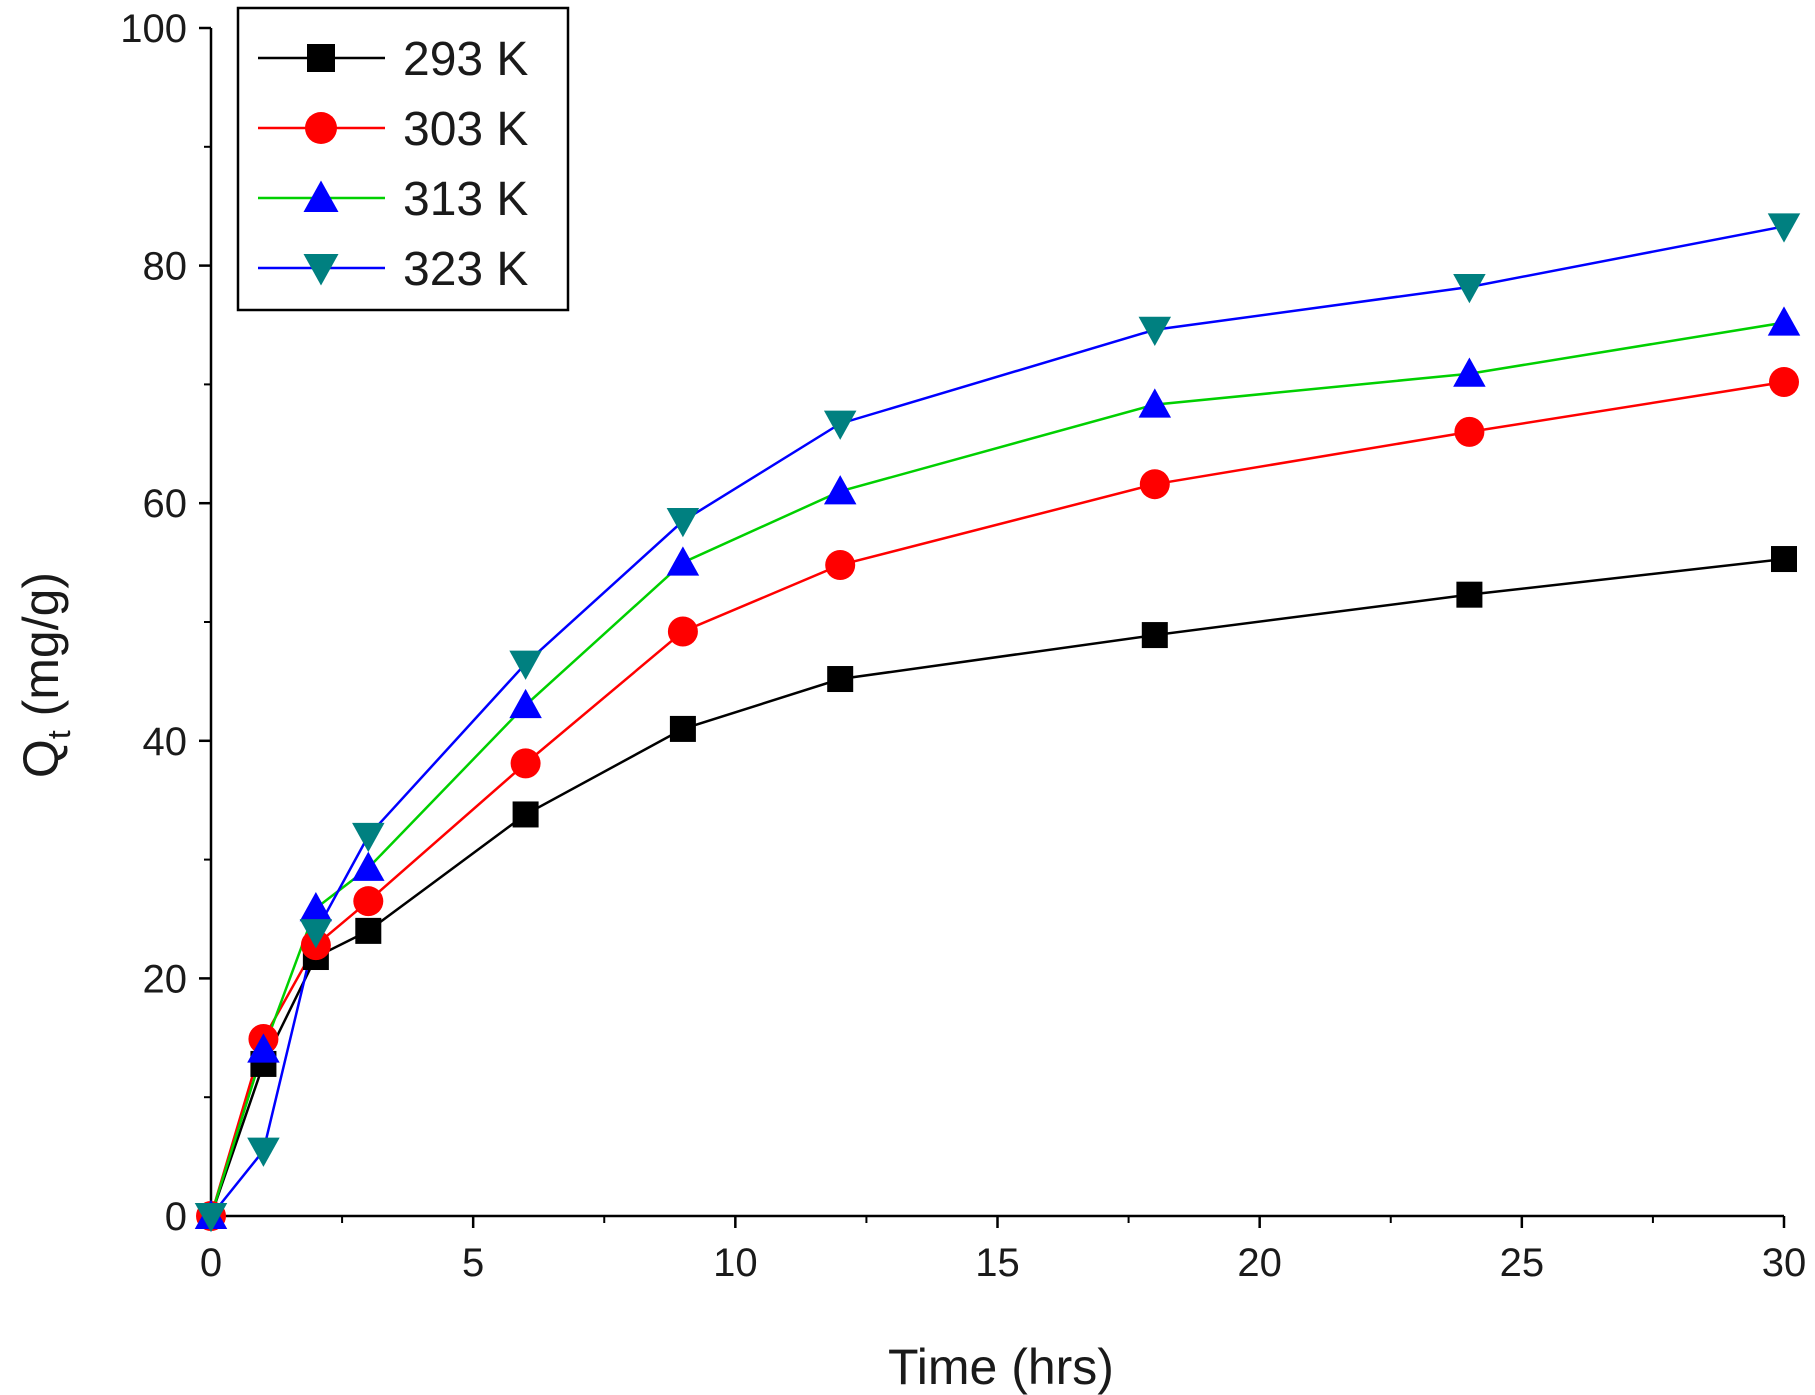 The image size is (1815, 1395). Describe the element at coordinates (41, 758) in the screenshot. I see `y-axis-title-main: Q` at that location.